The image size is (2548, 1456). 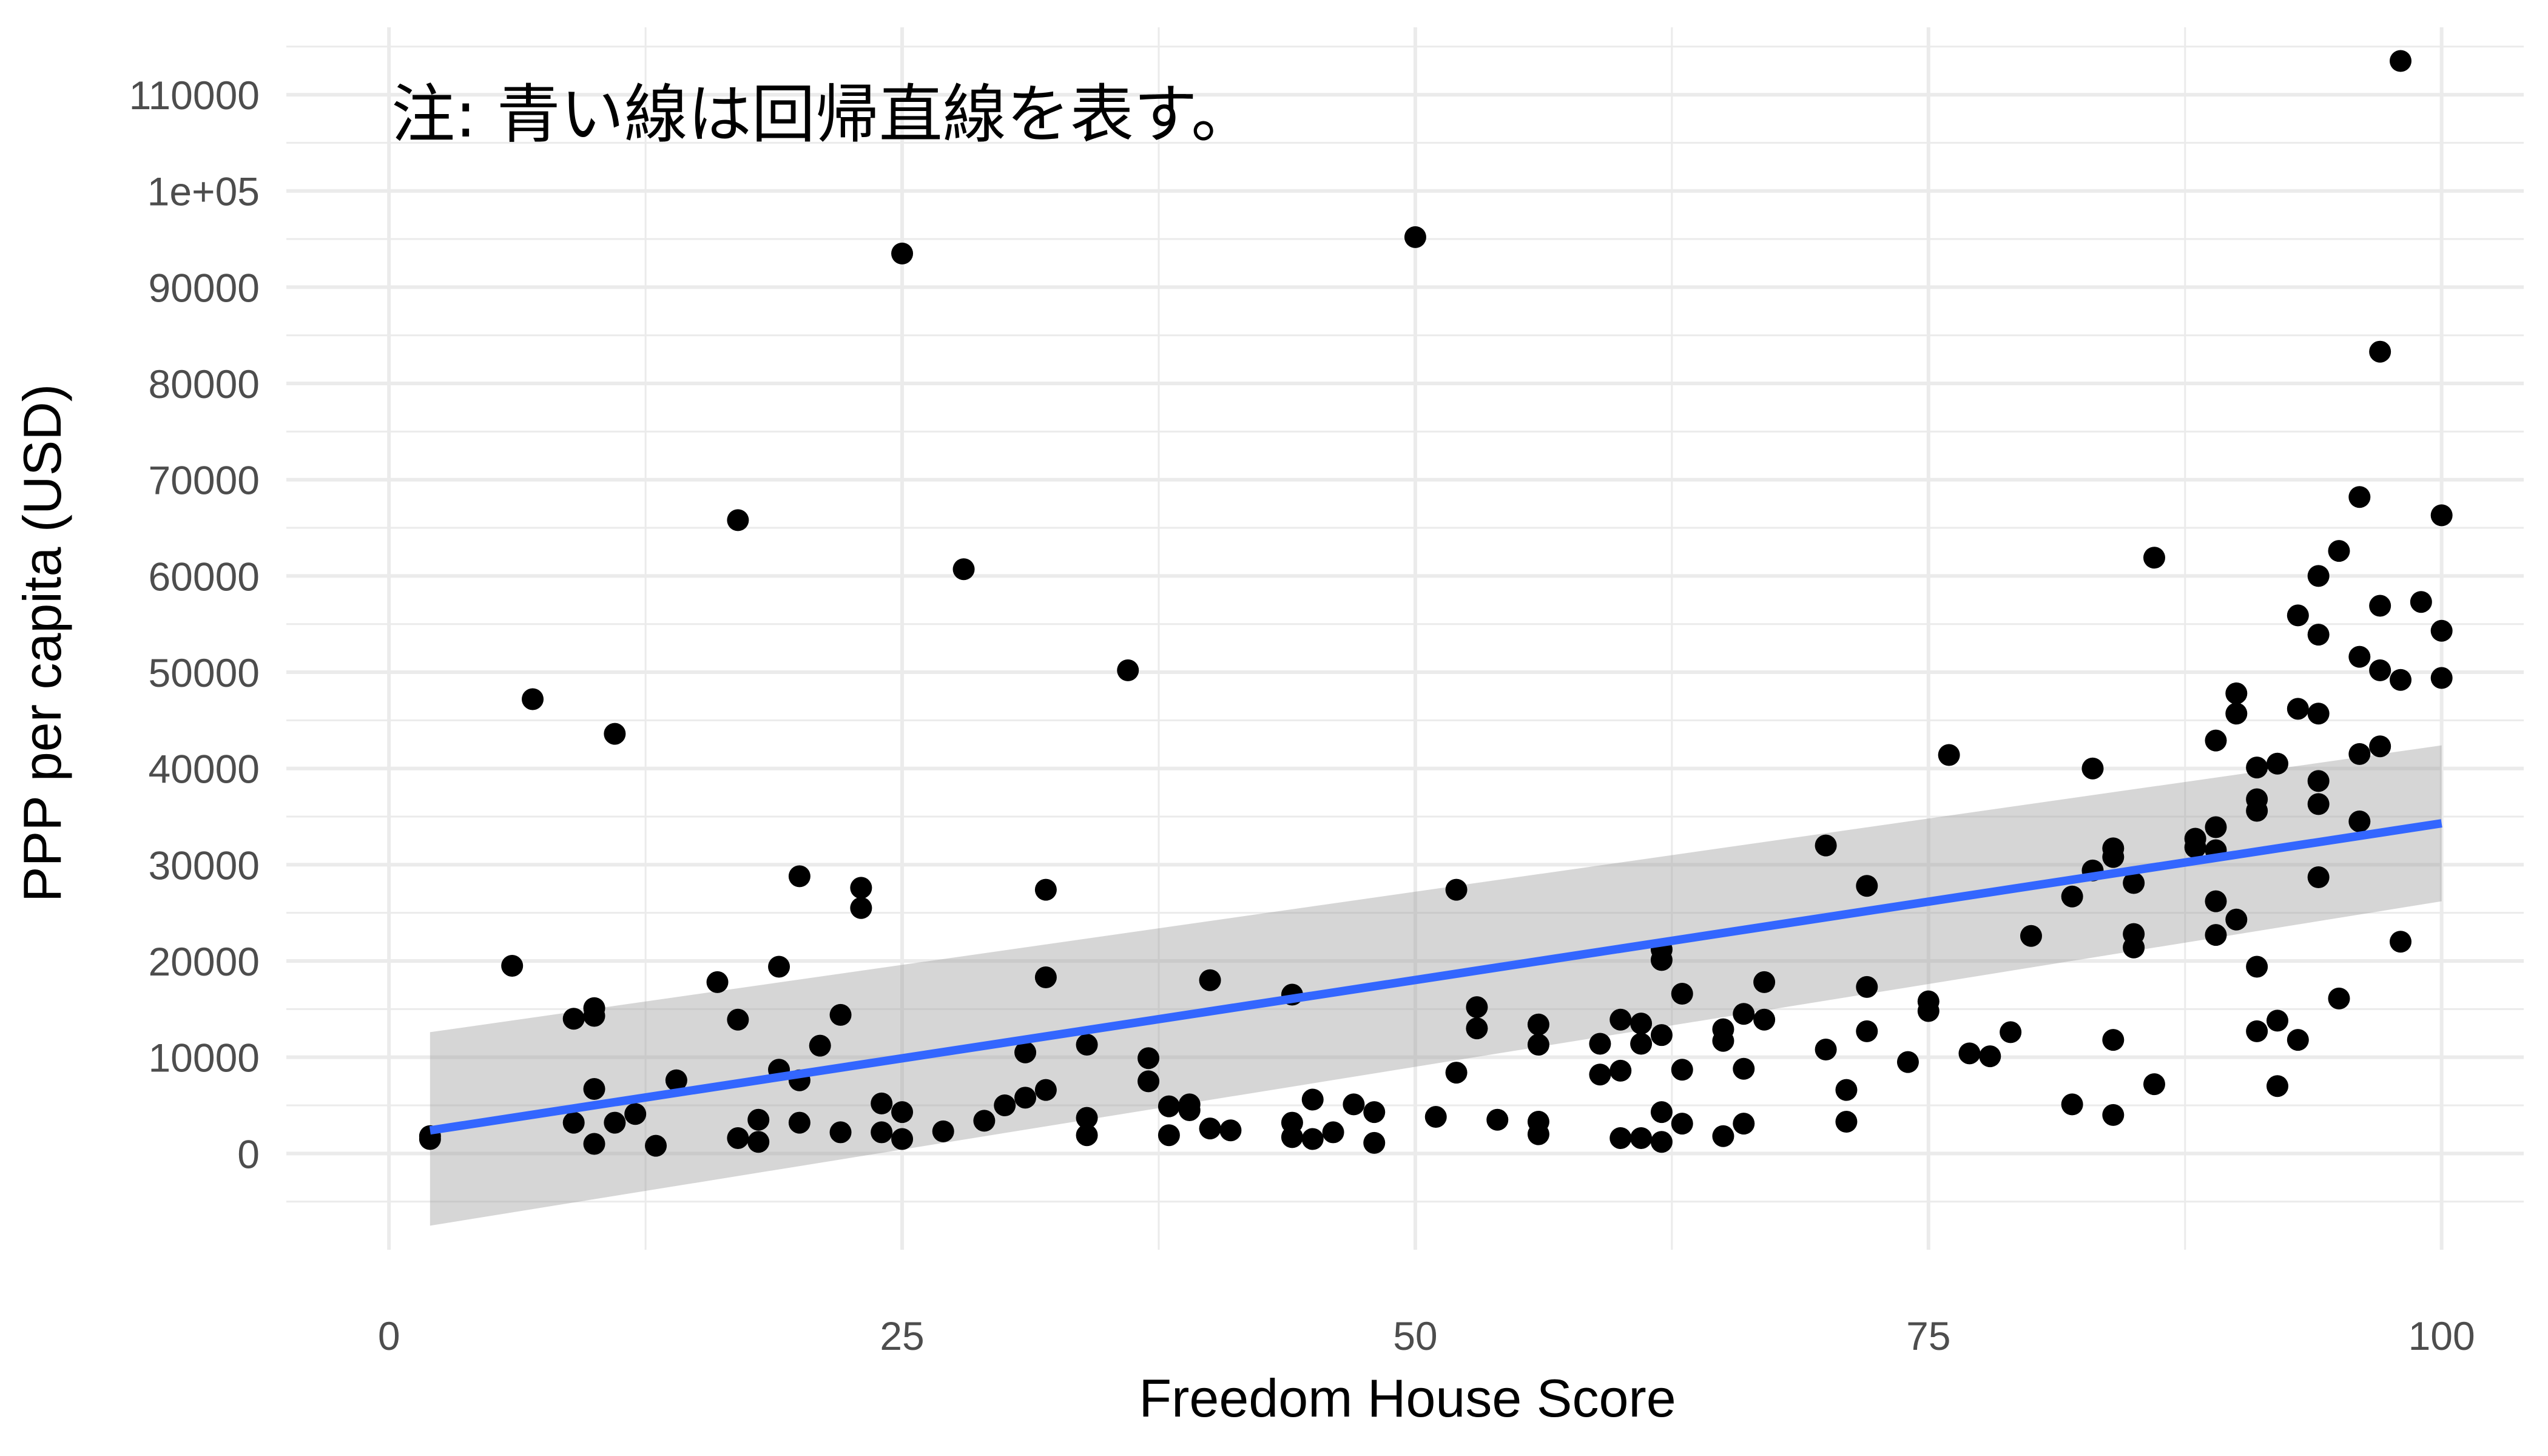 What do you see at coordinates (204, 769) in the screenshot?
I see `y-tick-label: 40000` at bounding box center [204, 769].